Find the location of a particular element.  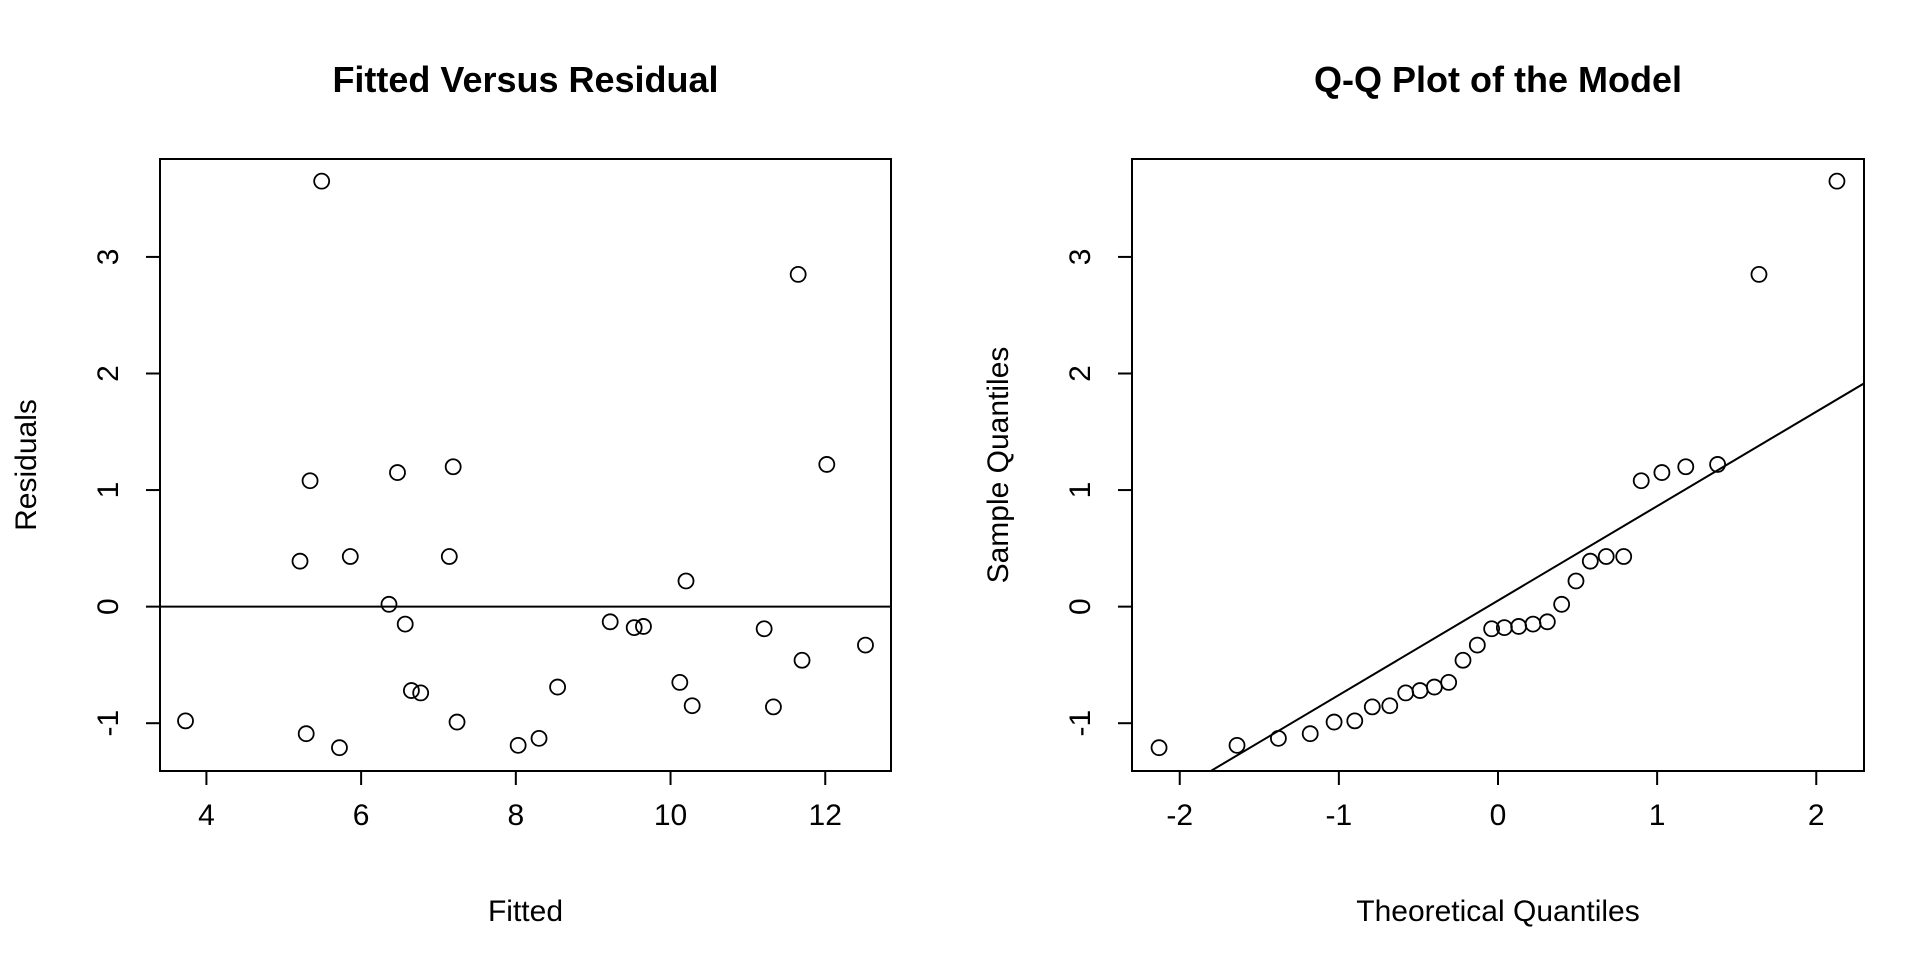

x-tick-label: 2 is located at coordinates (1816, 815).